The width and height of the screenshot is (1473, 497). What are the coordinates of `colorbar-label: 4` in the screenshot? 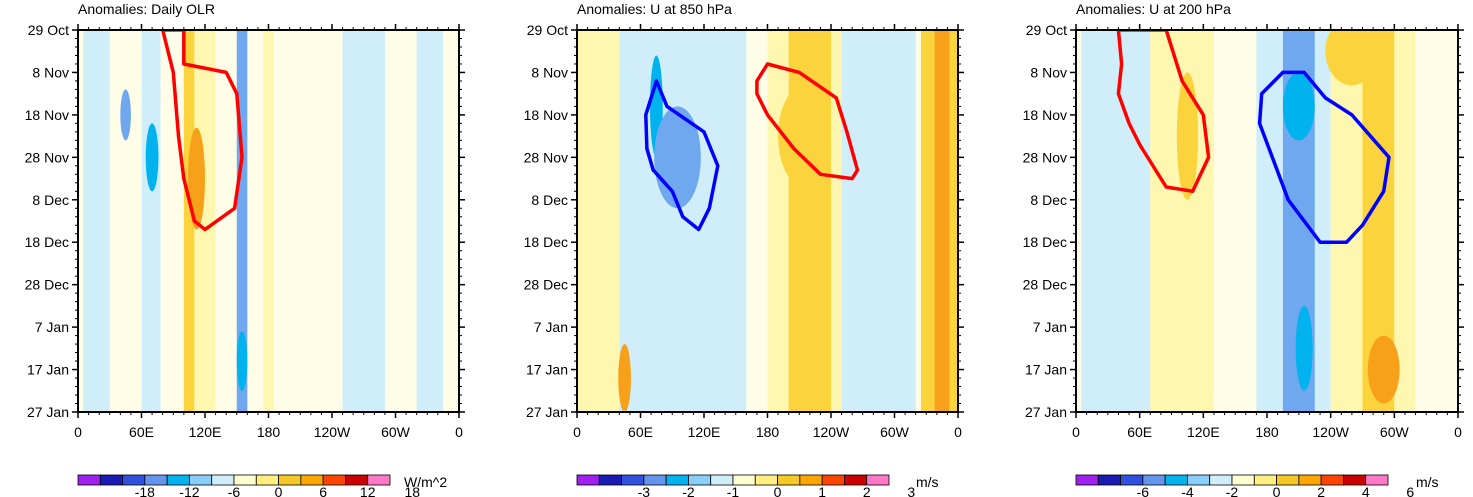 It's located at (1366, 490).